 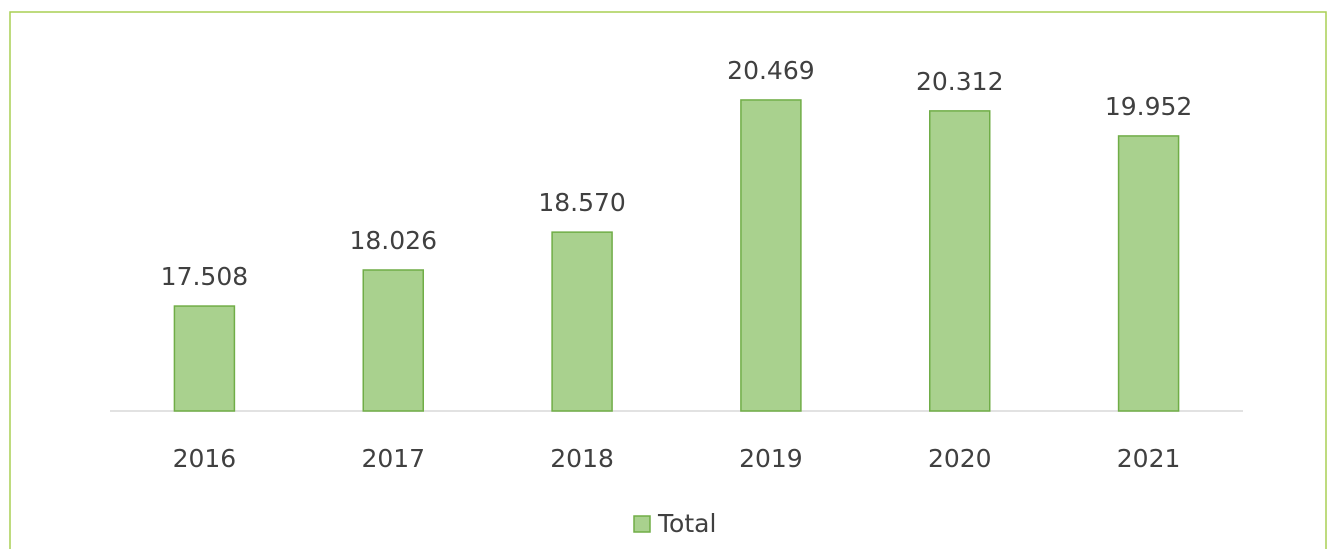 What do you see at coordinates (686, 523) in the screenshot?
I see `legend-label: Total` at bounding box center [686, 523].